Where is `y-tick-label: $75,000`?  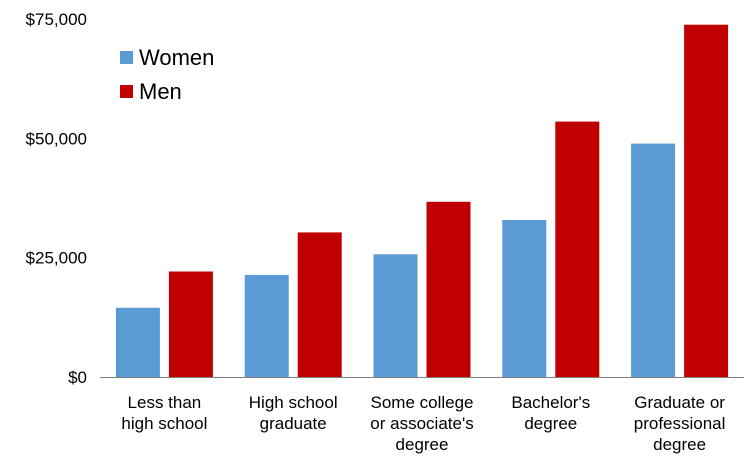
y-tick-label: $75,000 is located at coordinates (56, 19).